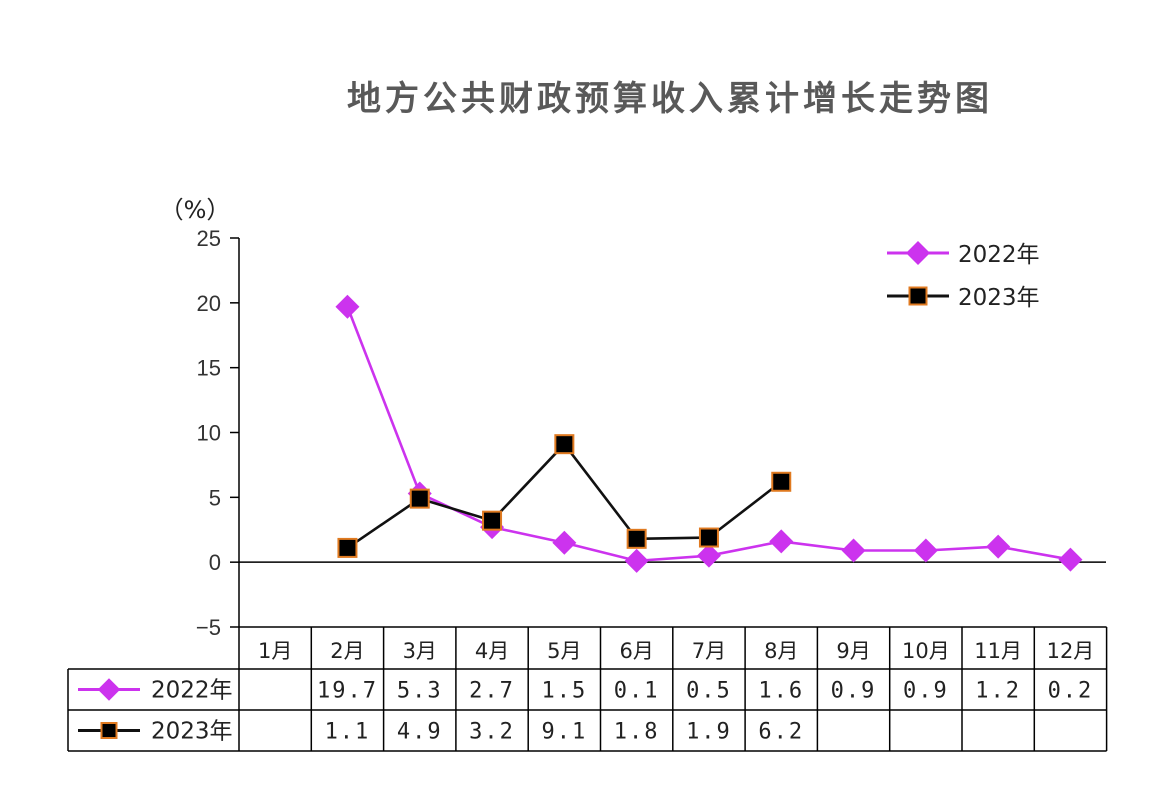 The width and height of the screenshot is (1155, 803). What do you see at coordinates (420, 651) in the screenshot?
I see `x-category-label: 3月` at bounding box center [420, 651].